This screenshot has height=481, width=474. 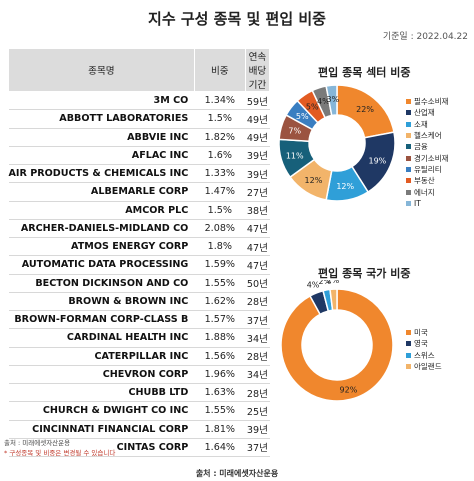 What do you see at coordinates (220, 265) in the screenshot?
I see `row-weight: 1.59%` at bounding box center [220, 265].